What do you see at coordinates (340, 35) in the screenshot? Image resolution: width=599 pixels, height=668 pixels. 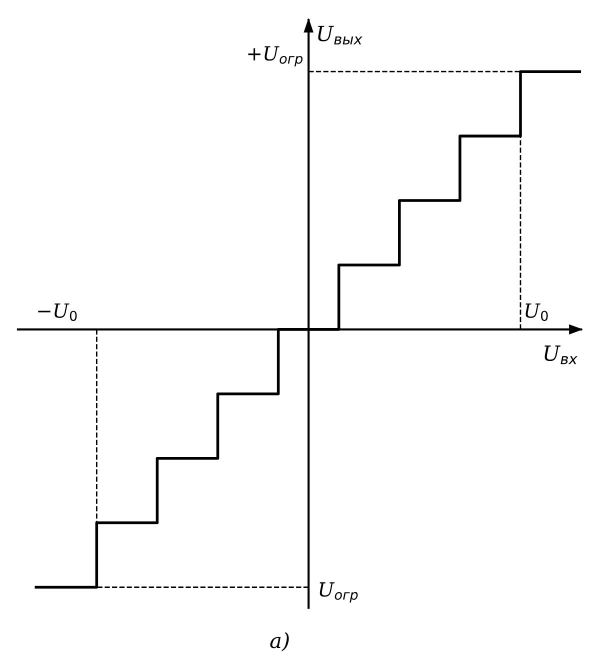 I see `y-axis-title: U$_{вых}$` at bounding box center [340, 35].